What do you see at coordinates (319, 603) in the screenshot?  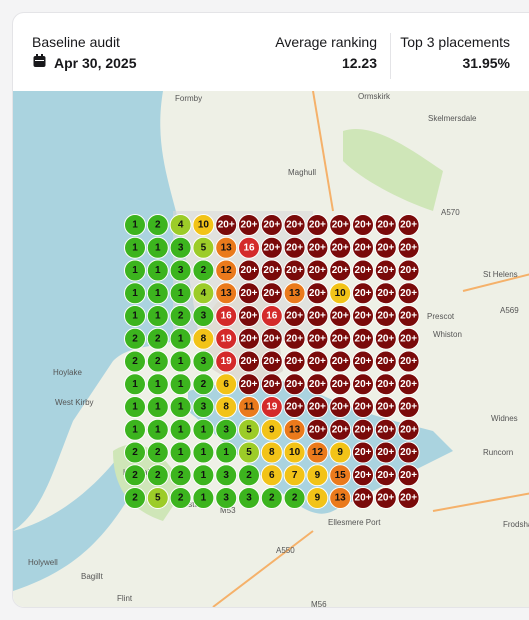 I see `place-label: M56` at bounding box center [319, 603].